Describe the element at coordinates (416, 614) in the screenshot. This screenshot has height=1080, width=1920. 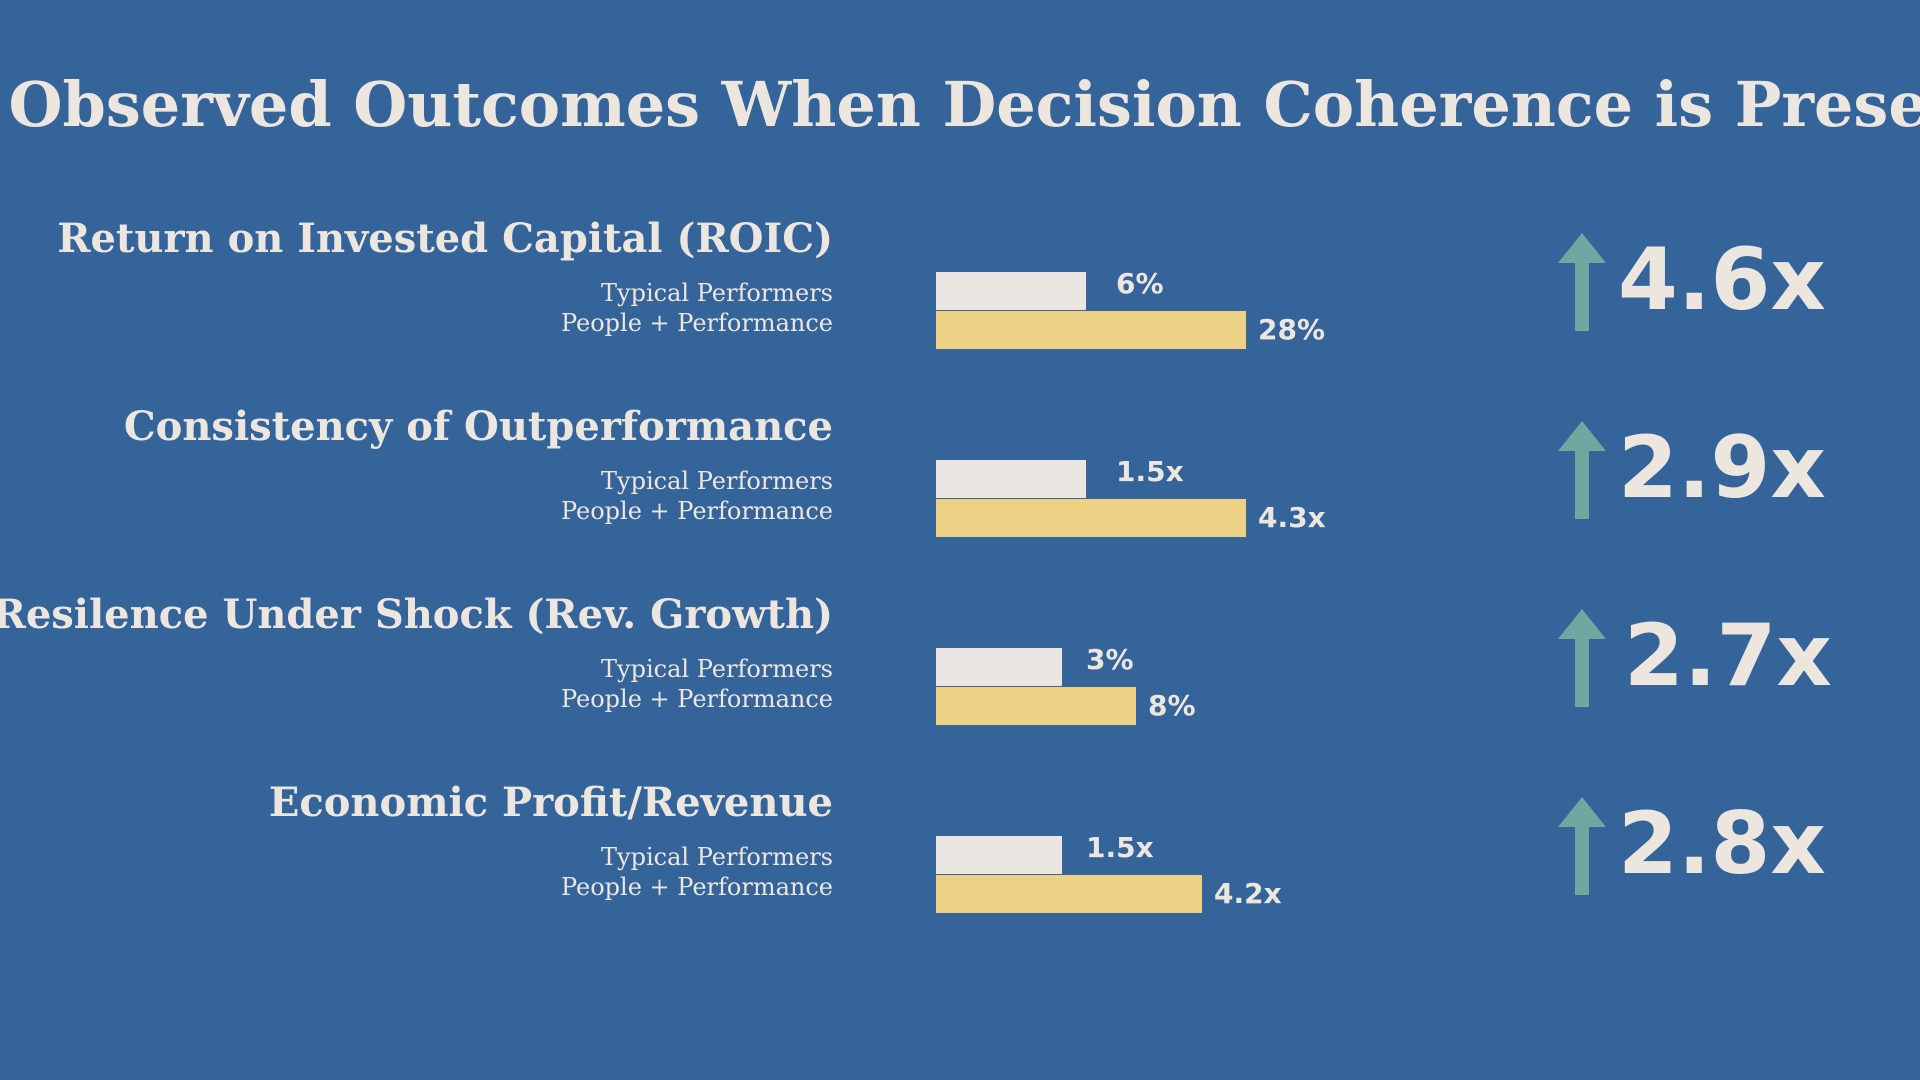
I see `metric-title: Resilence Under Shock (Rev. Growth)` at that location.